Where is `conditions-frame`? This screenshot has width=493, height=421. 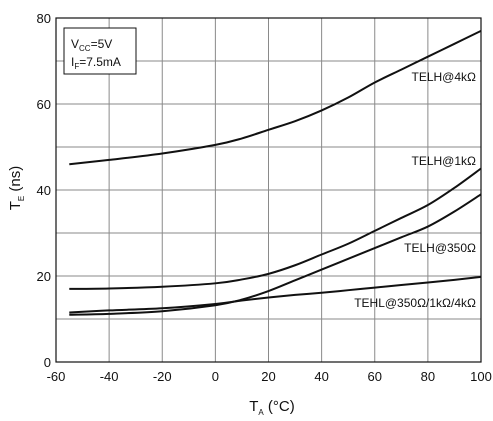
conditions-frame is located at coordinates (100, 51).